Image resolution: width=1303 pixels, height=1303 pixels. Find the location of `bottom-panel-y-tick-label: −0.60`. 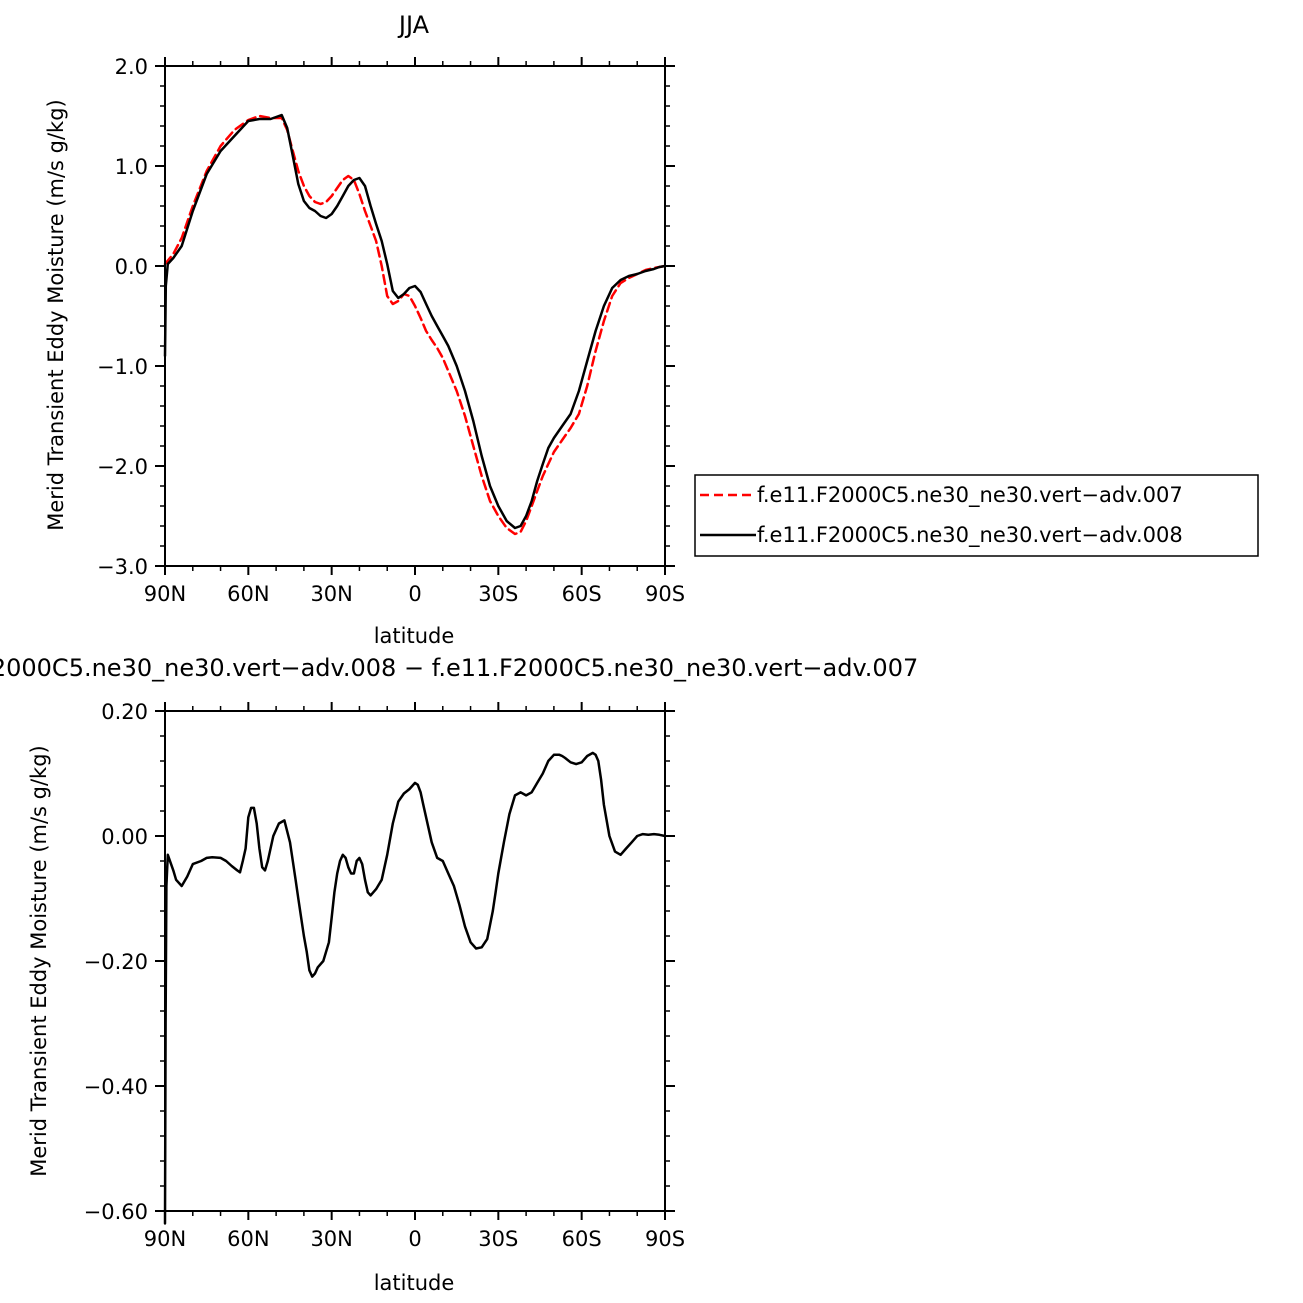

bottom-panel-y-tick-label: −0.60 is located at coordinates (116, 1212).